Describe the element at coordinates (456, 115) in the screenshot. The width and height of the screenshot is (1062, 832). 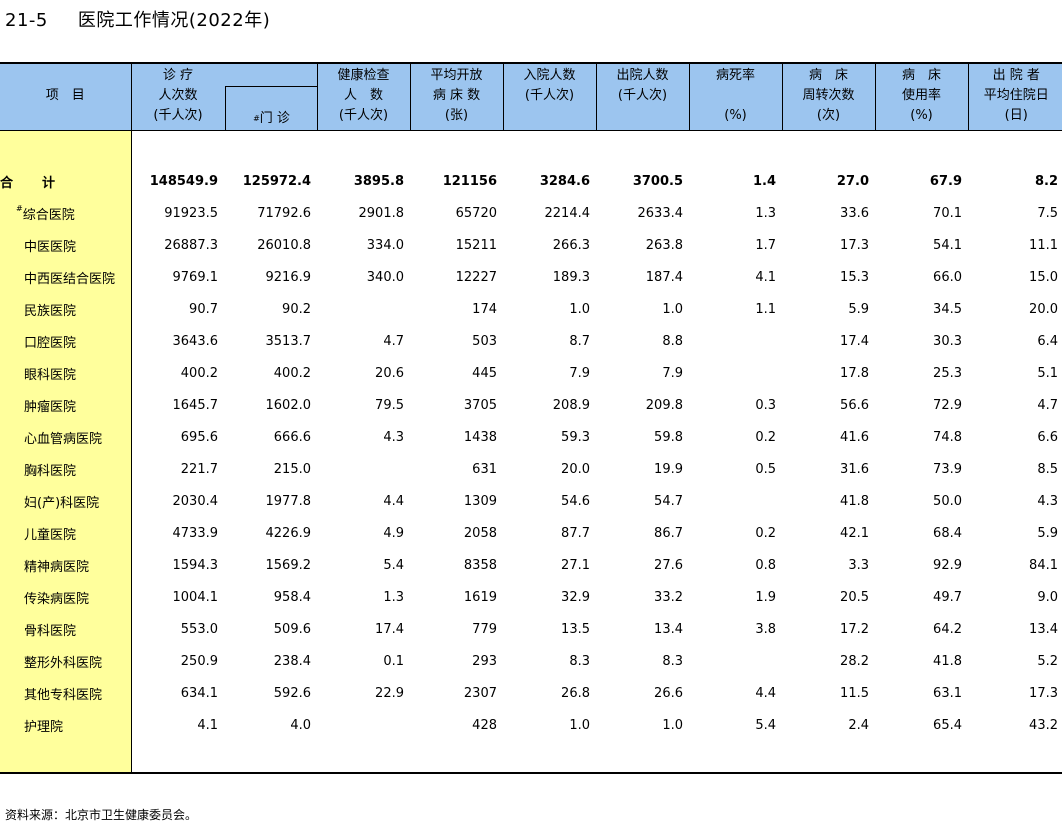
I see `header-beds-l3: (张)` at that location.